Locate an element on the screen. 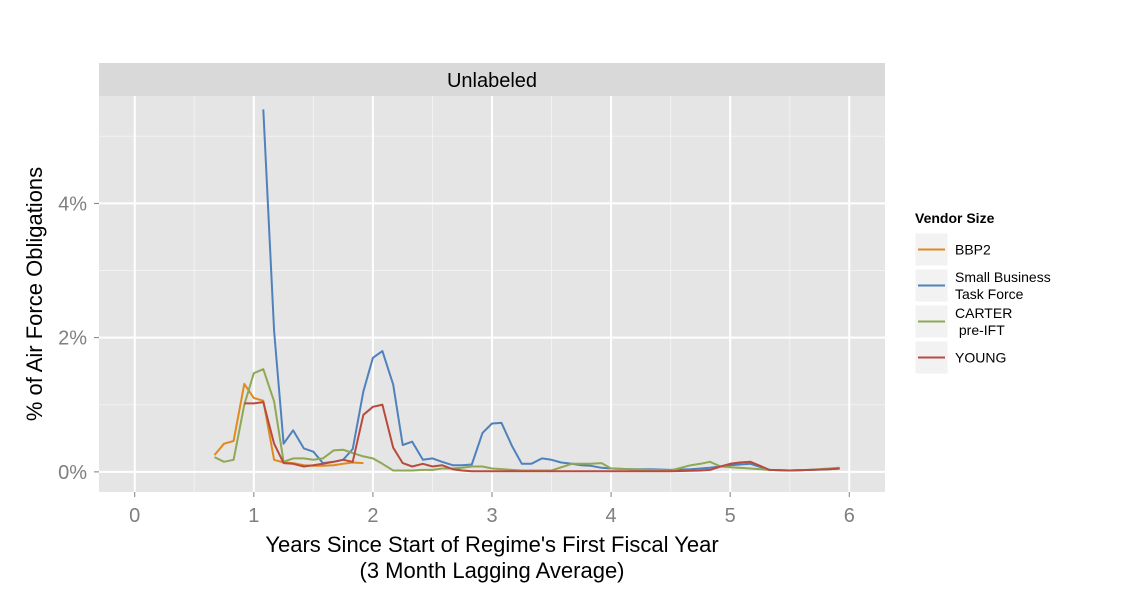  legend-label: Task Force is located at coordinates (989, 294).